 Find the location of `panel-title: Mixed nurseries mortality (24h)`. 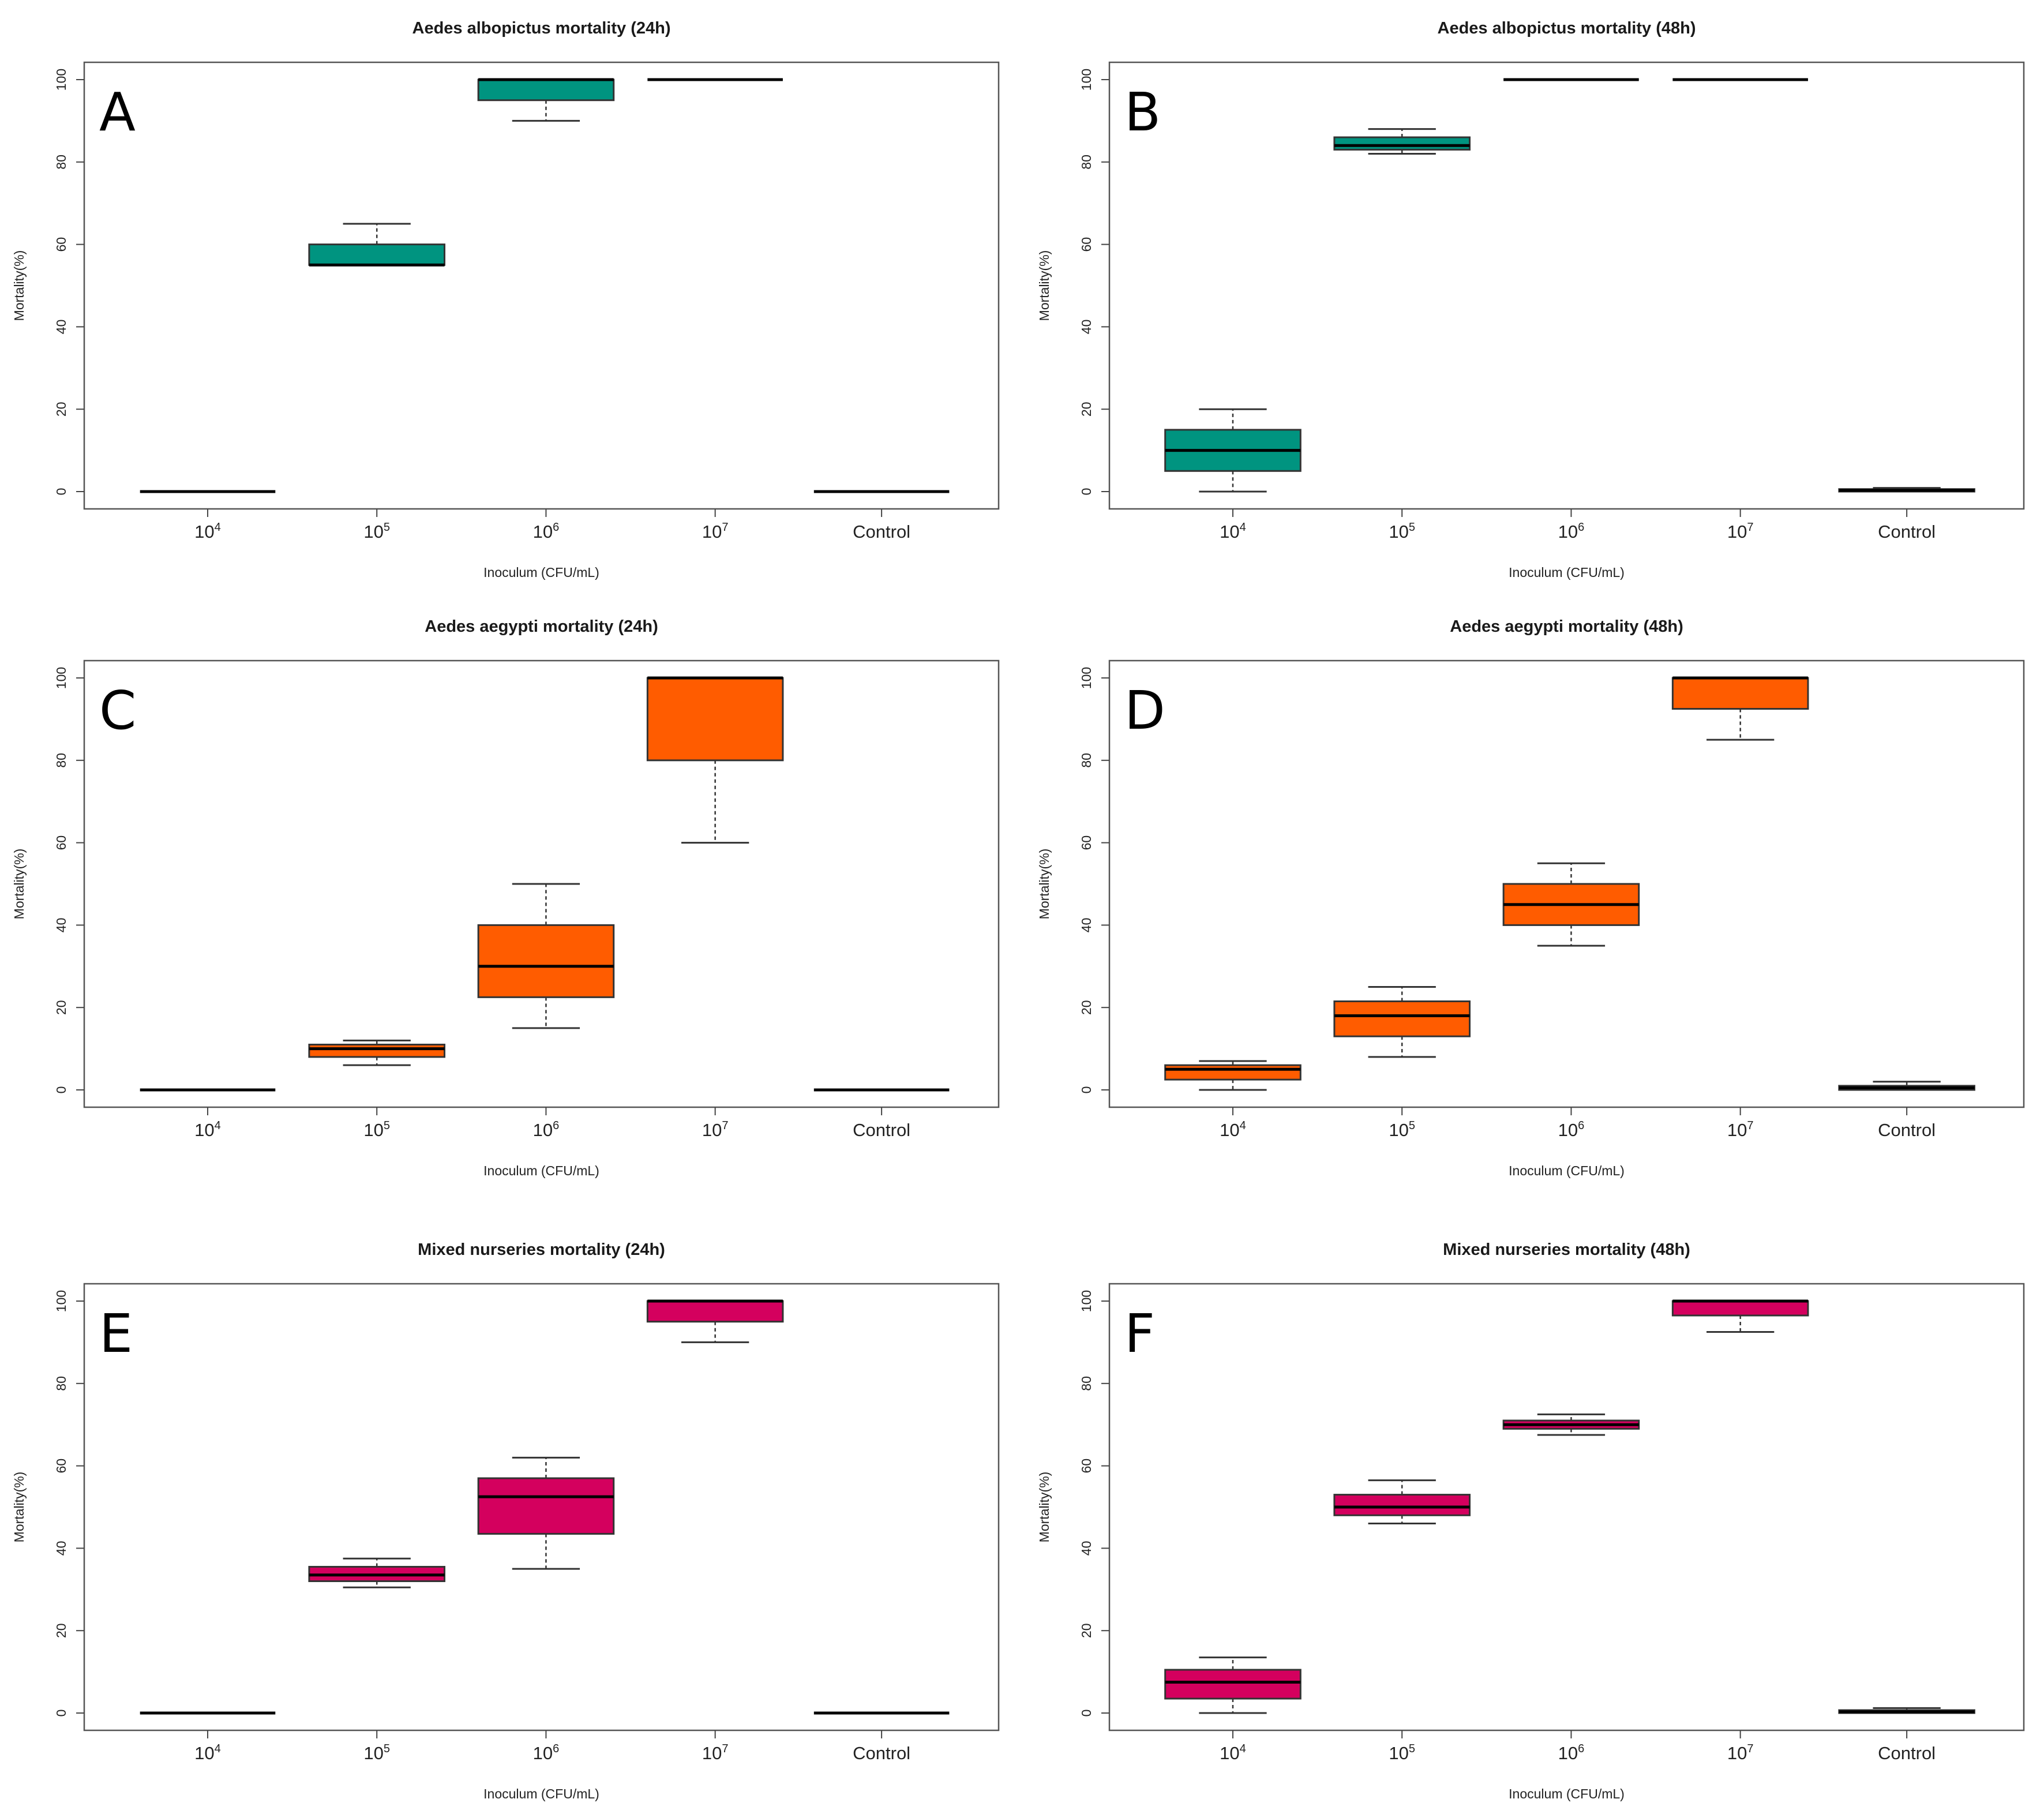

panel-title: Mixed nurseries mortality (24h) is located at coordinates (541, 1250).